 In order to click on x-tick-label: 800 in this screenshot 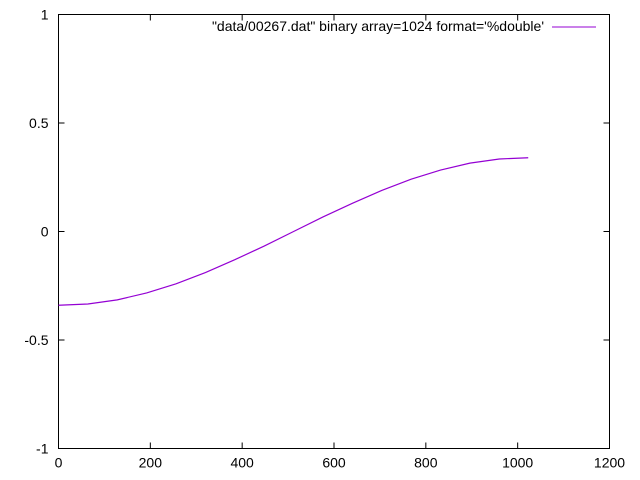, I will do `click(426, 463)`.